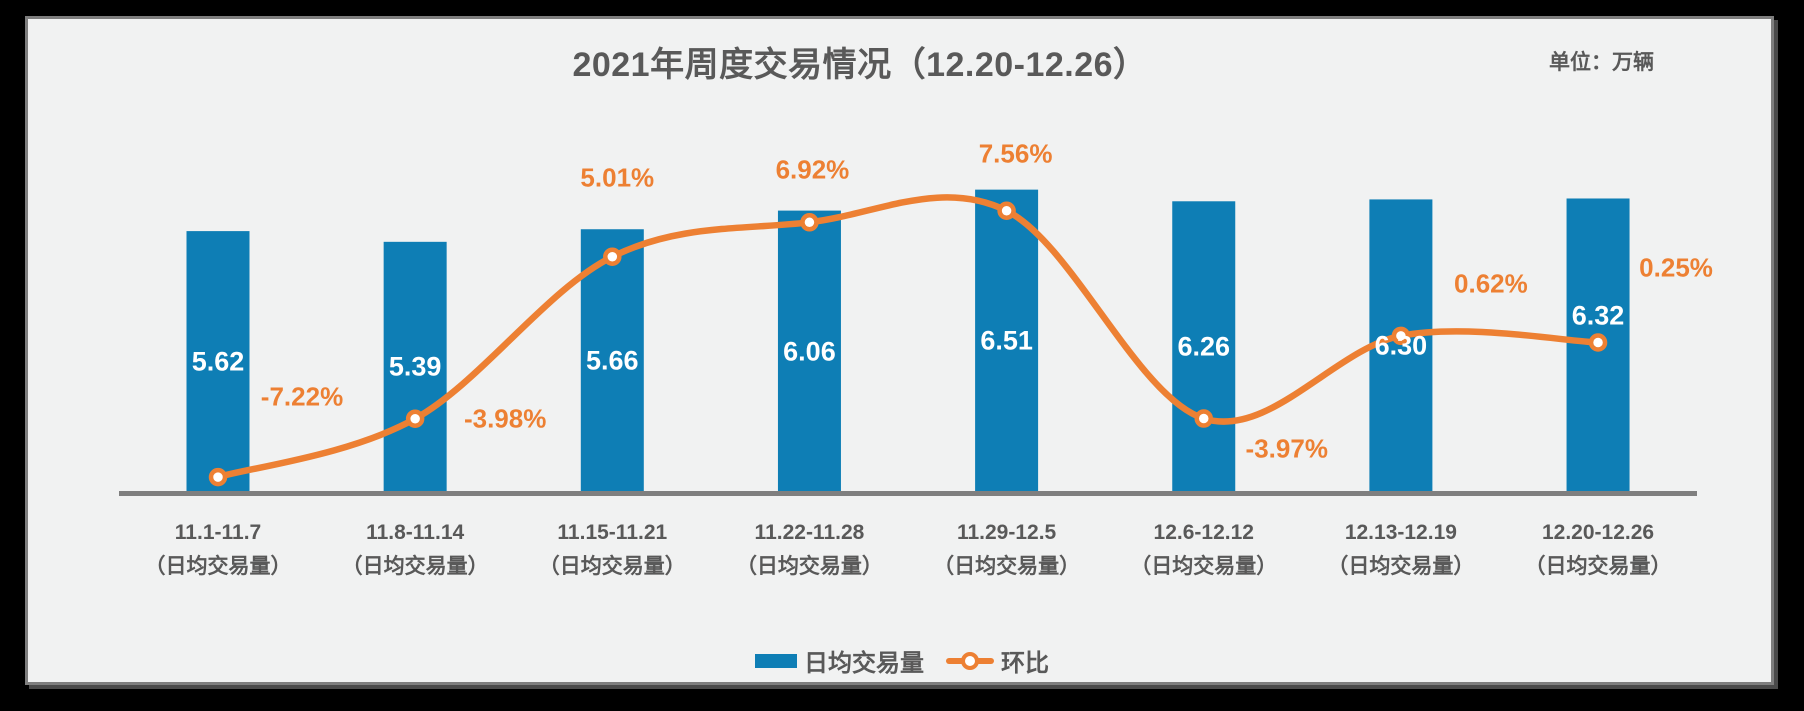  Describe the element at coordinates (1491, 283) in the screenshot. I see `pct-label: 0.62%` at that location.